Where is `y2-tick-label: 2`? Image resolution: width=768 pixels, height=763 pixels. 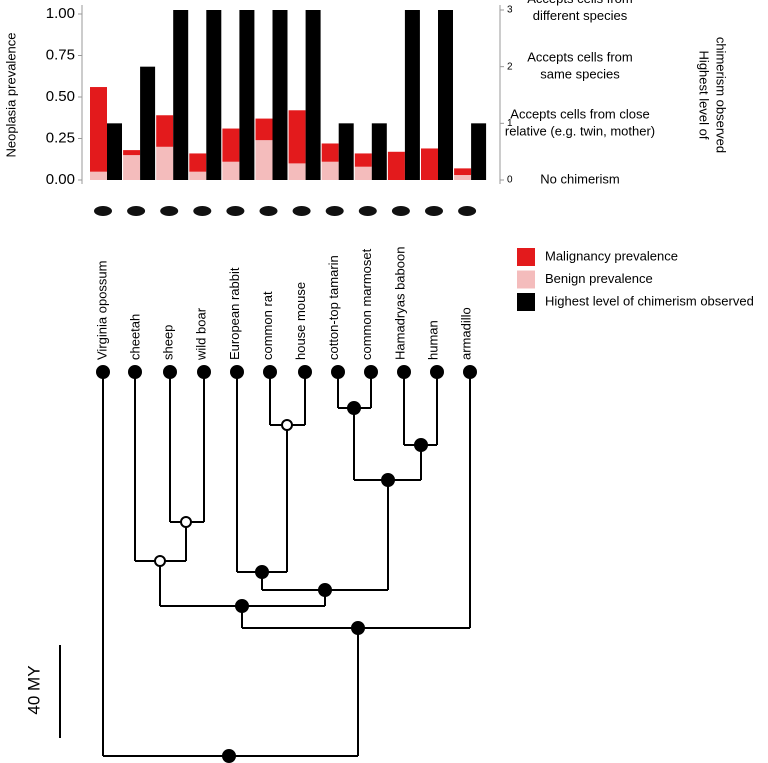 y2-tick-label: 2 is located at coordinates (510, 66).